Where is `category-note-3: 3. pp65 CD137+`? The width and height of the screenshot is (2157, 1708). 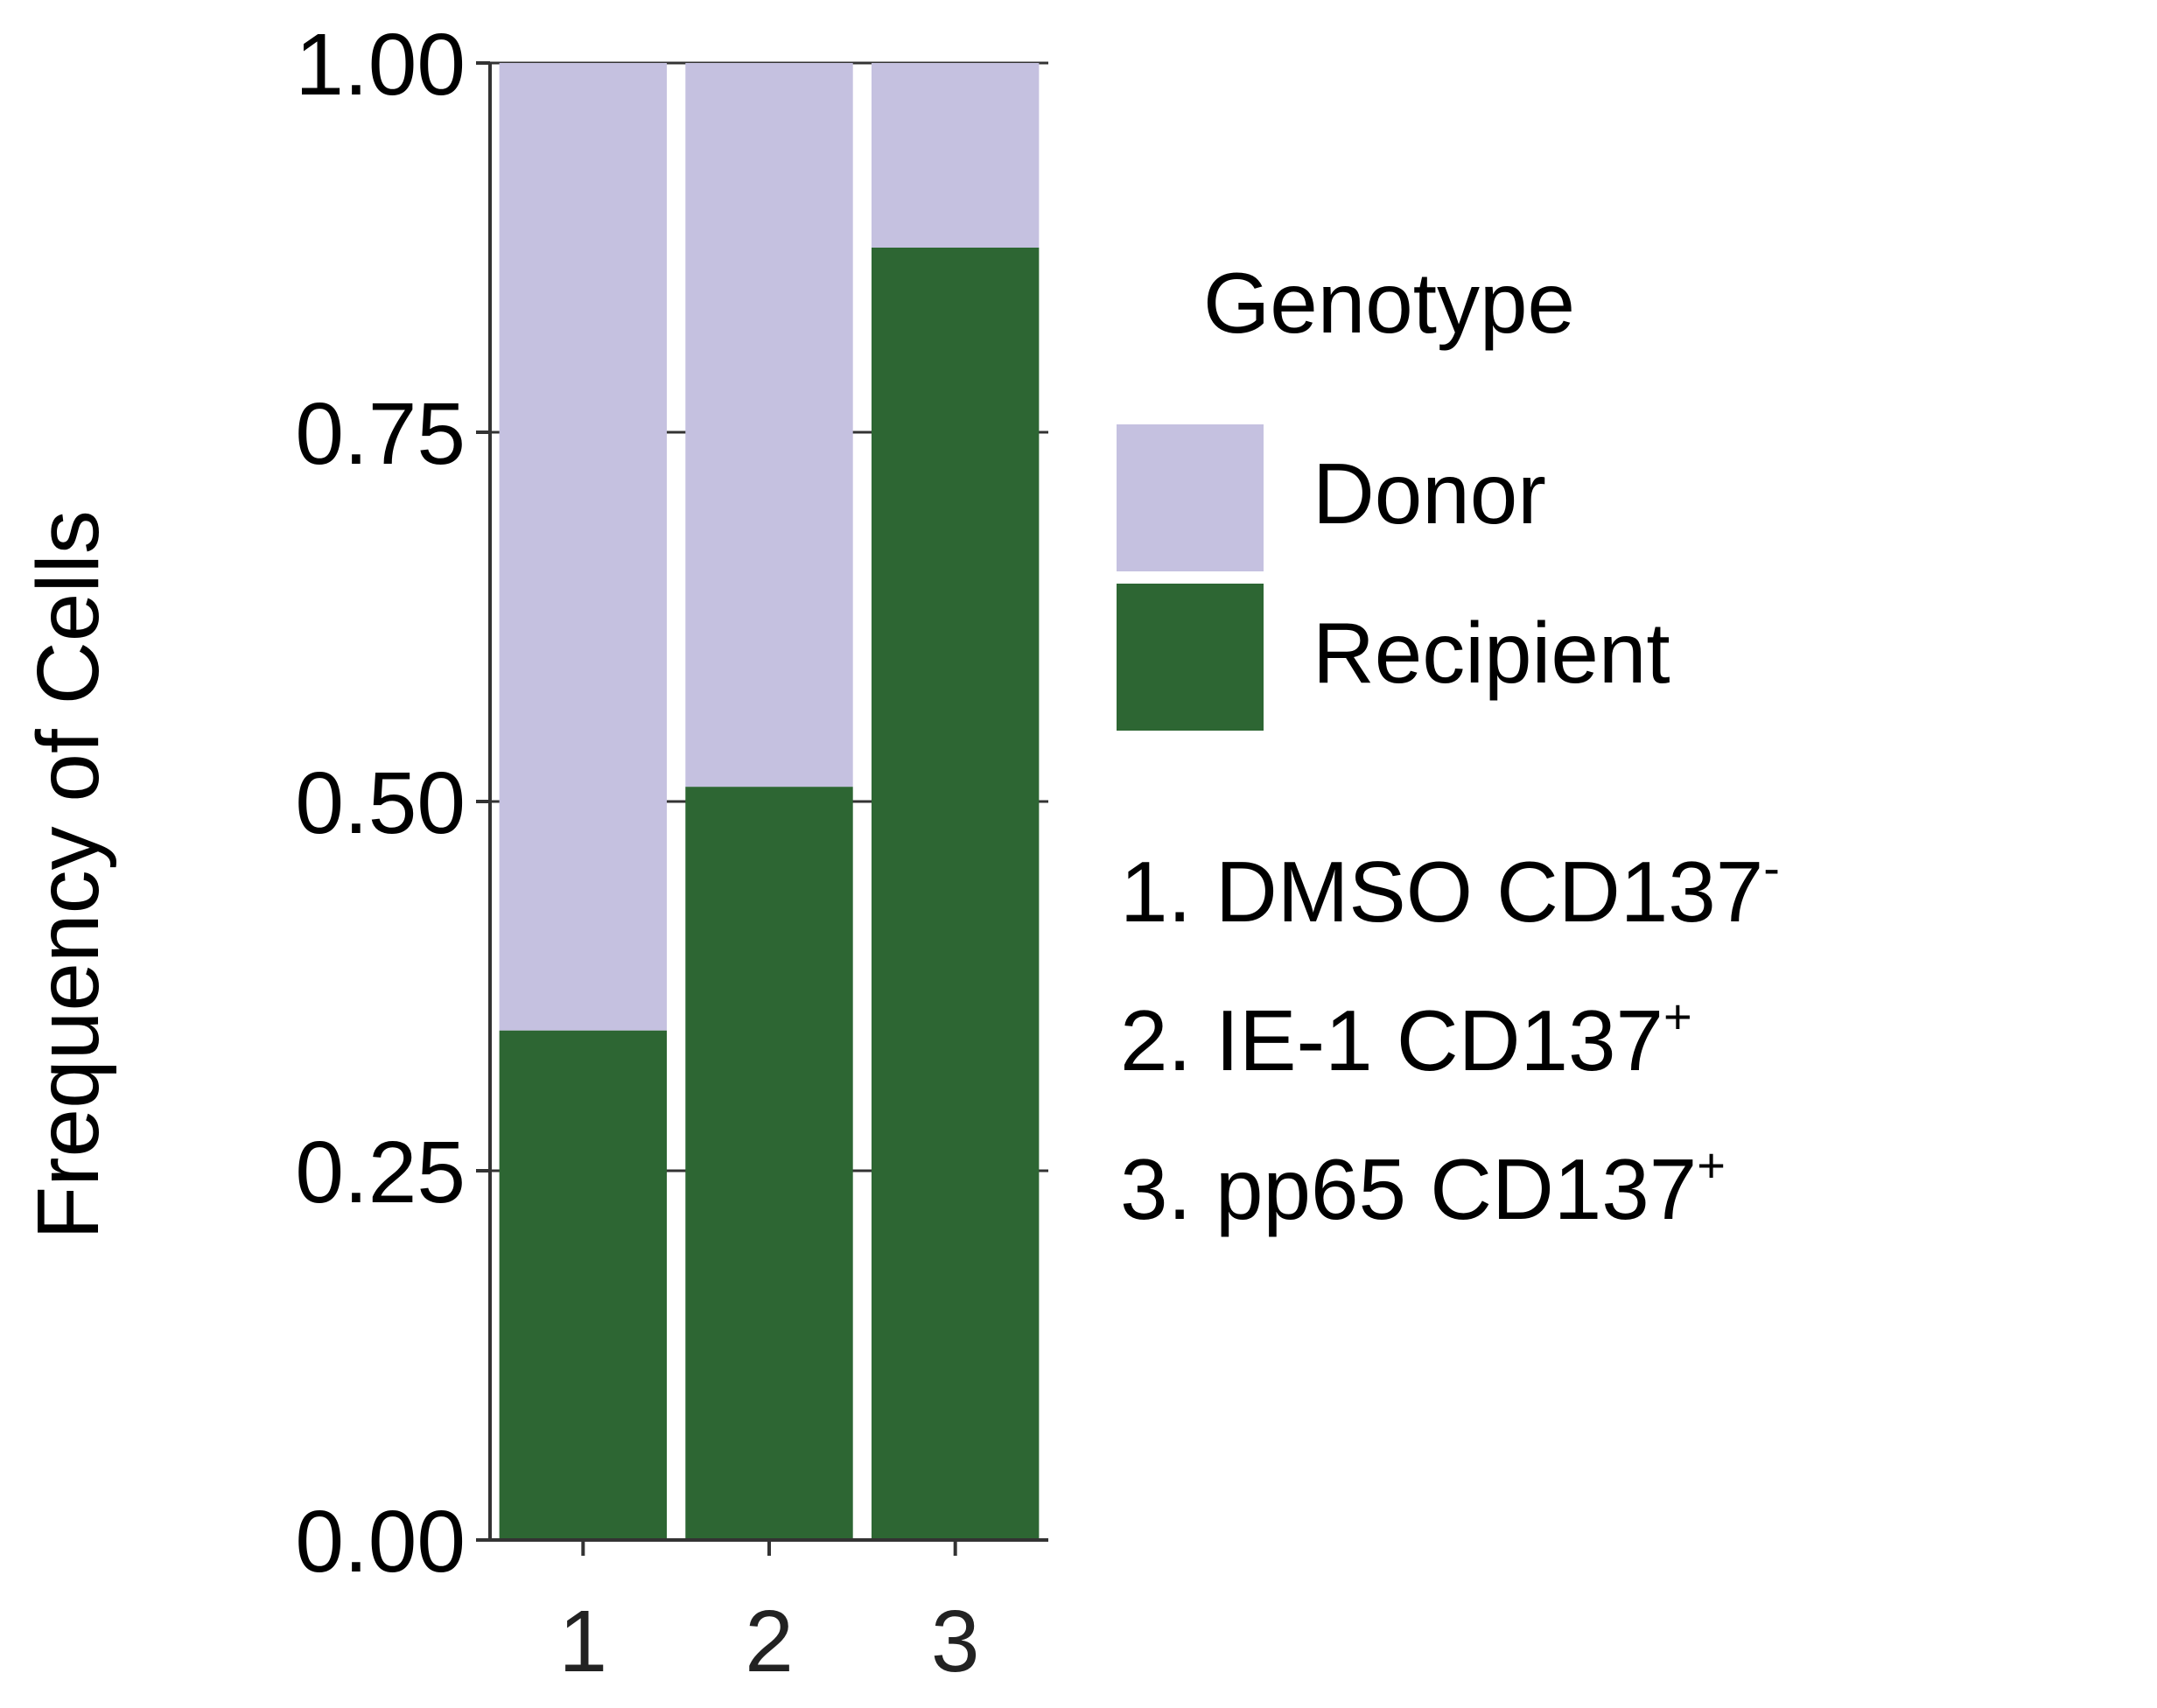 category-note-3: 3. pp65 CD137+ is located at coordinates (1423, 1187).